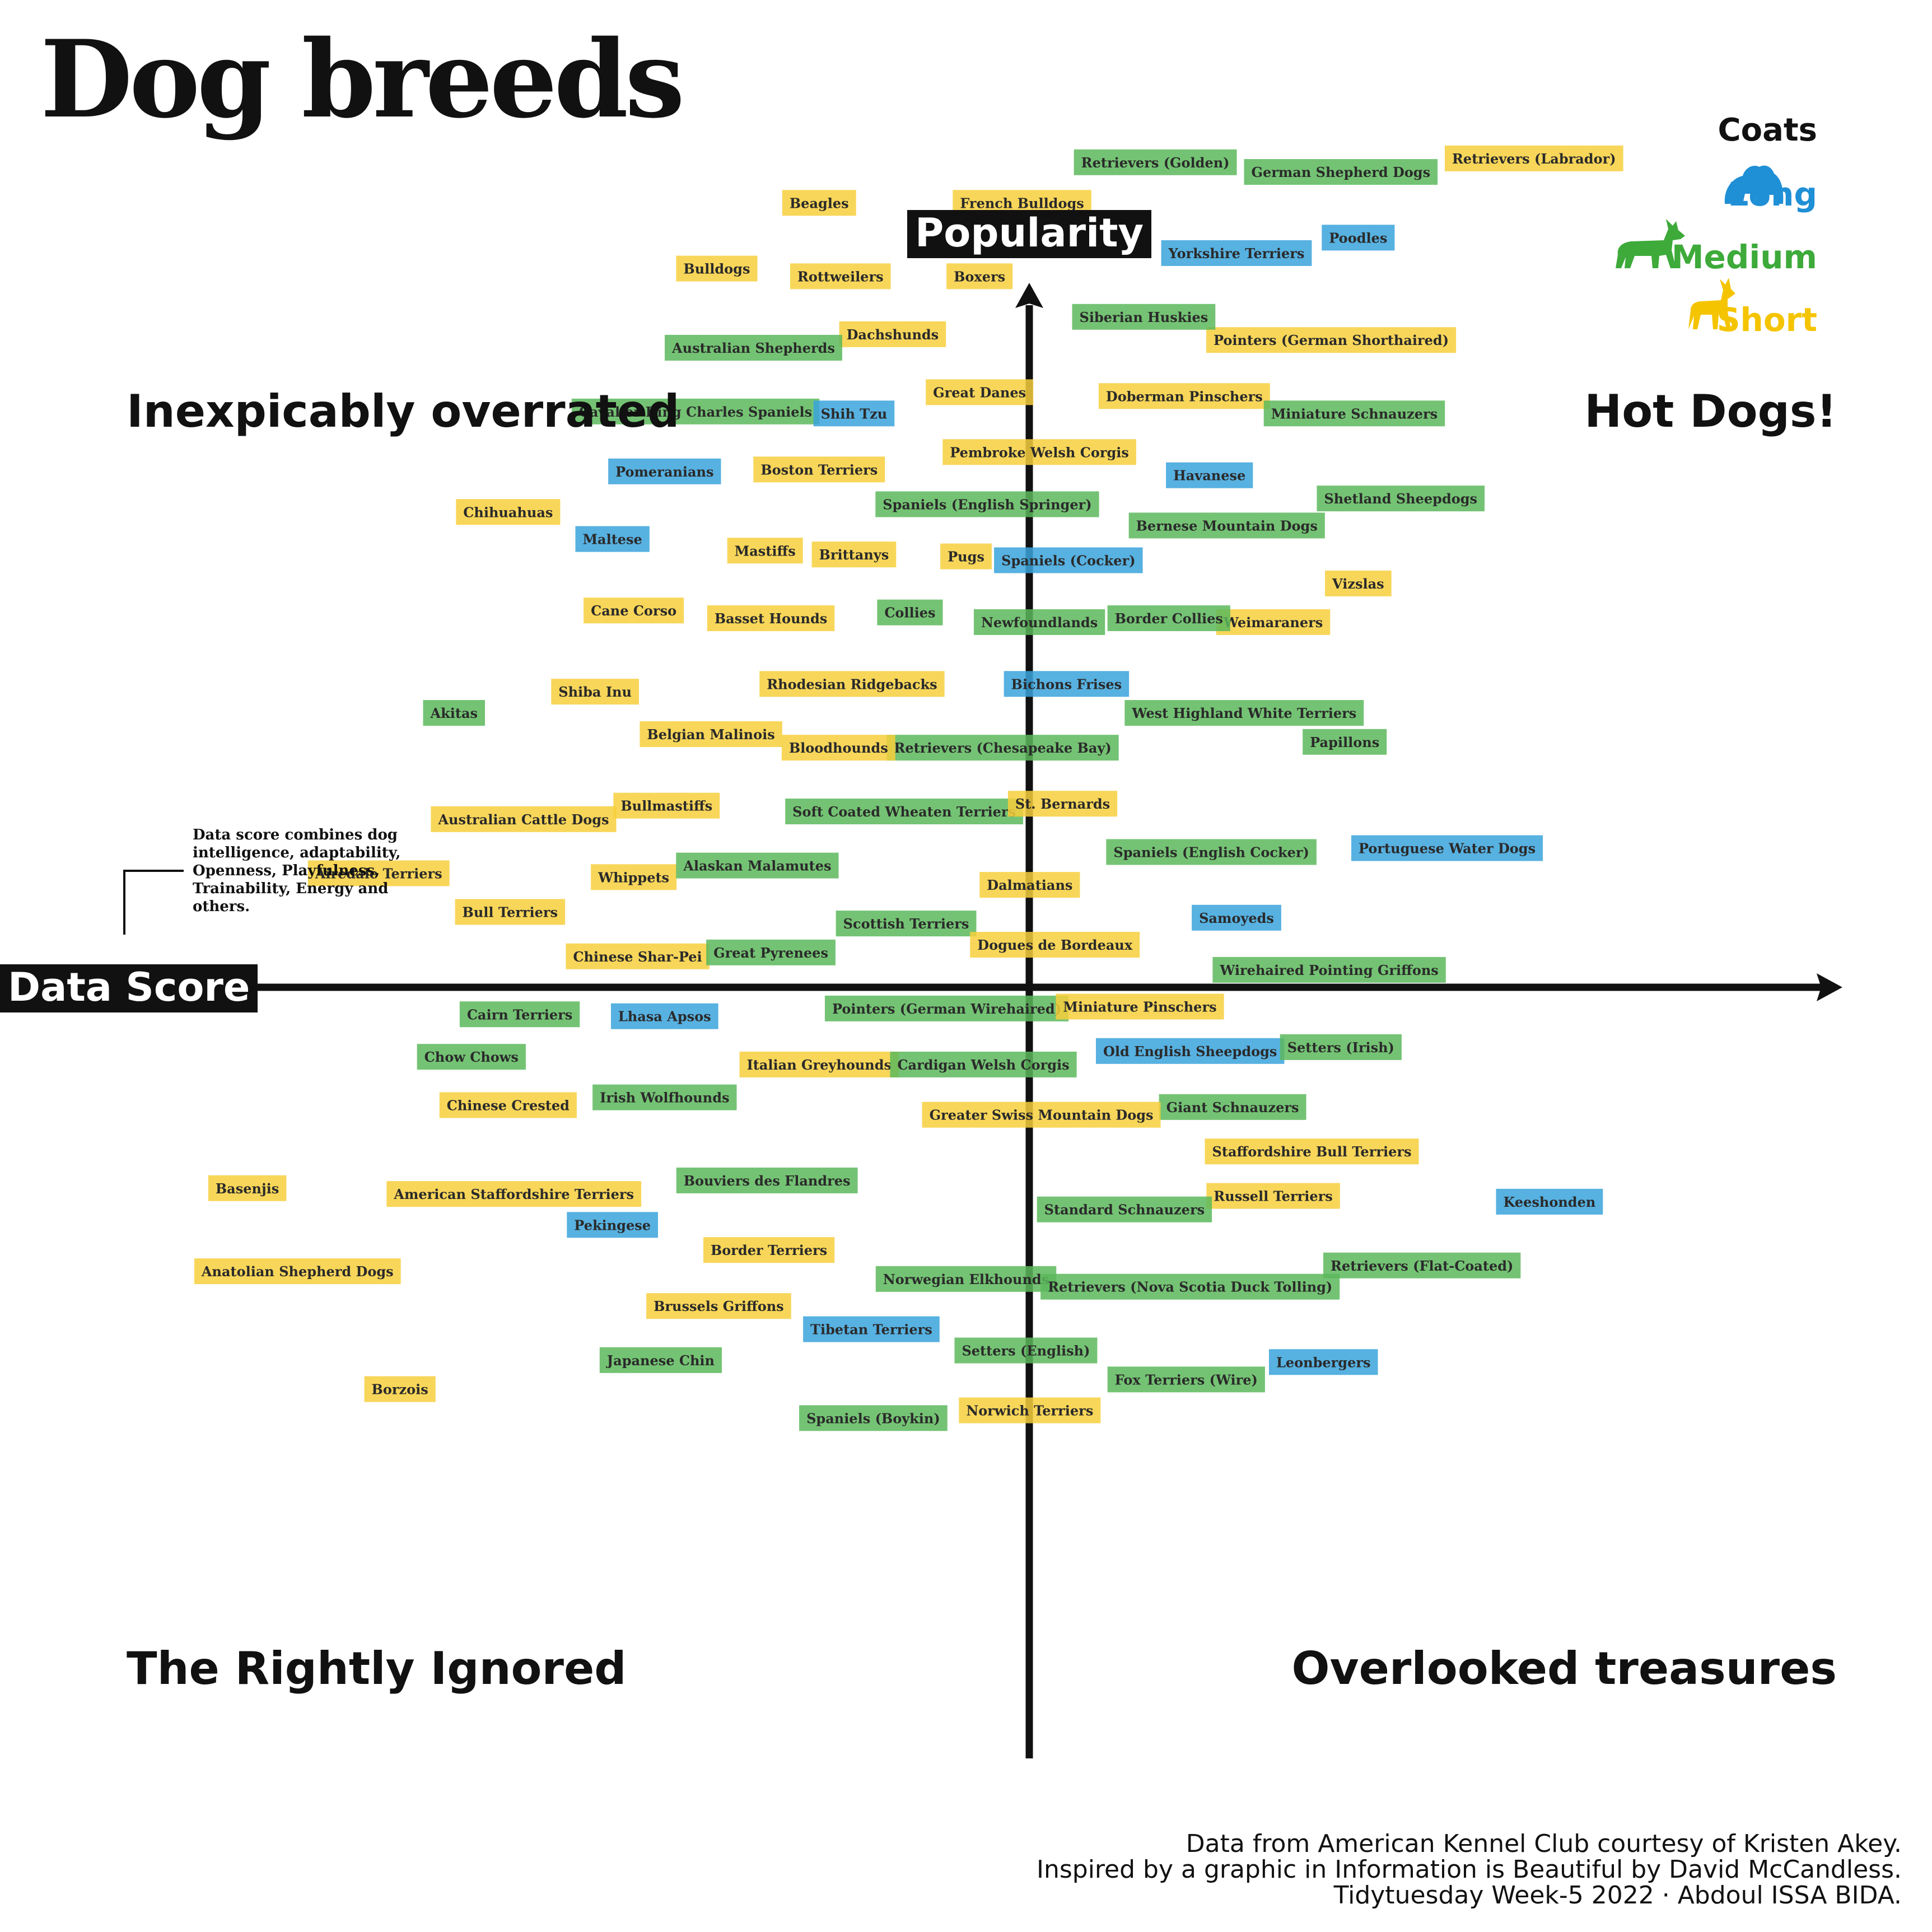 The height and width of the screenshot is (1932, 1932). What do you see at coordinates (1233, 1108) in the screenshot?
I see `point-label: Giant Schnauzers` at bounding box center [1233, 1108].